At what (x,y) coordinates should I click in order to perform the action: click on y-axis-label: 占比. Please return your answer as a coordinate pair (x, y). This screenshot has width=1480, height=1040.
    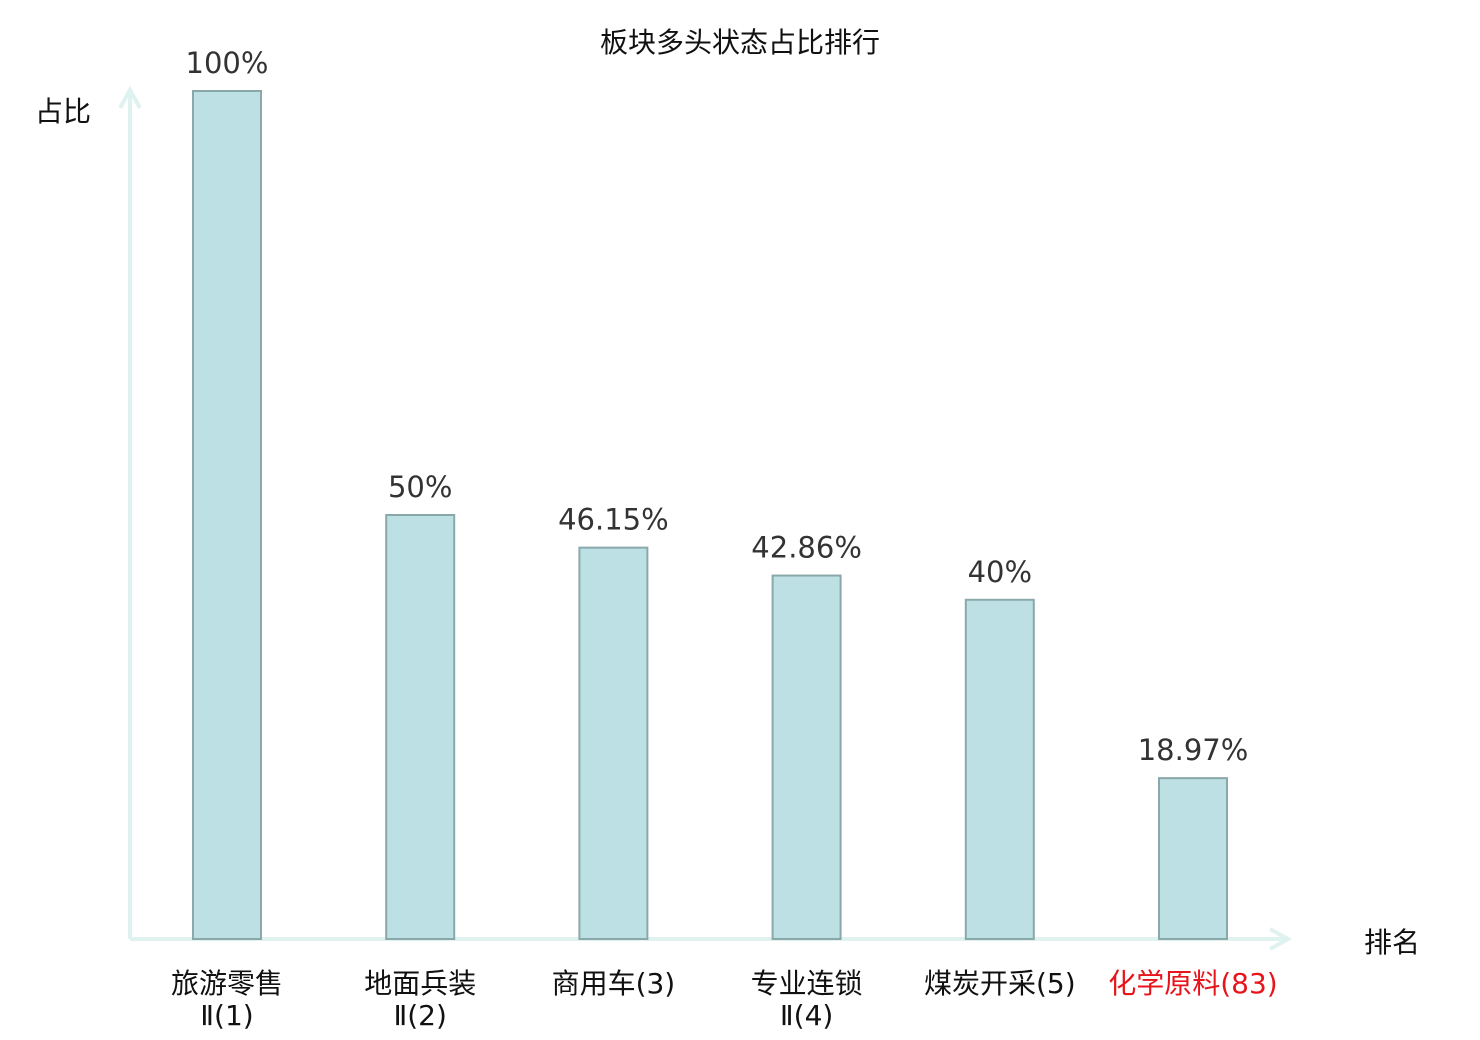
    Looking at the image, I should click on (63, 111).